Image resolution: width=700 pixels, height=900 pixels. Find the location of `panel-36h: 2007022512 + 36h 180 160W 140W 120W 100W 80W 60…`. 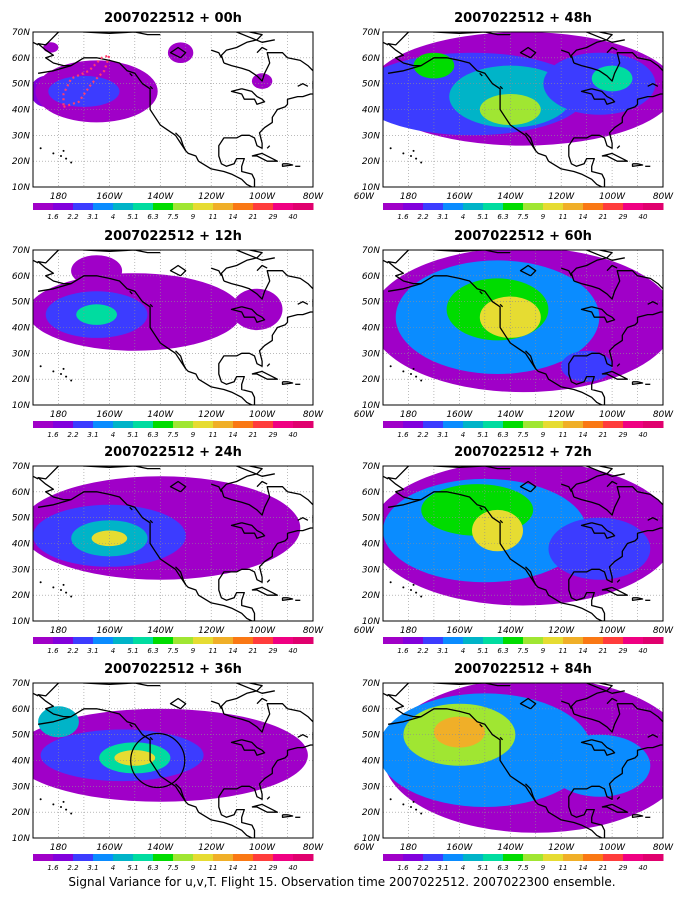

panel-36h: 2007022512 + 36h 180 160W 140W 120W 100W 80W 60… is located at coordinates (193, 767).